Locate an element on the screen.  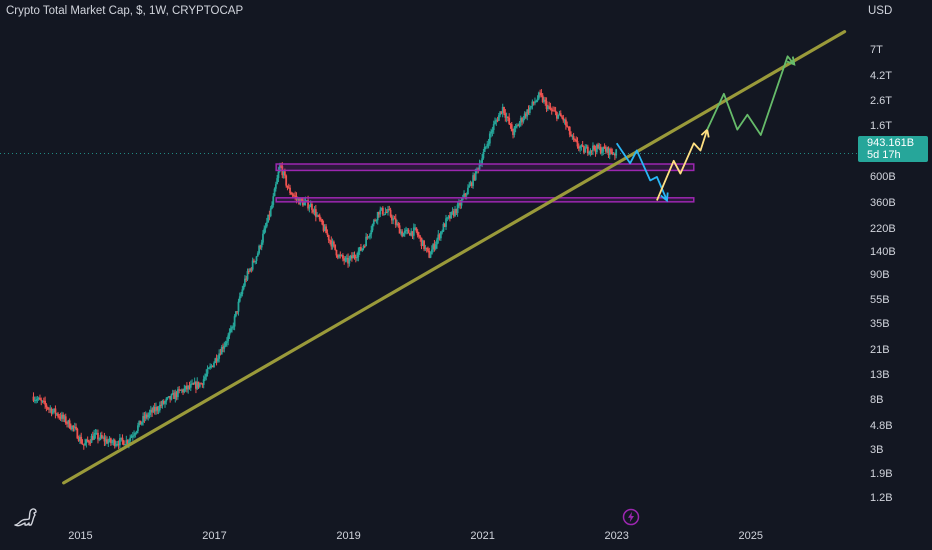
bar-countdown: 5d 17h is located at coordinates (884, 155).